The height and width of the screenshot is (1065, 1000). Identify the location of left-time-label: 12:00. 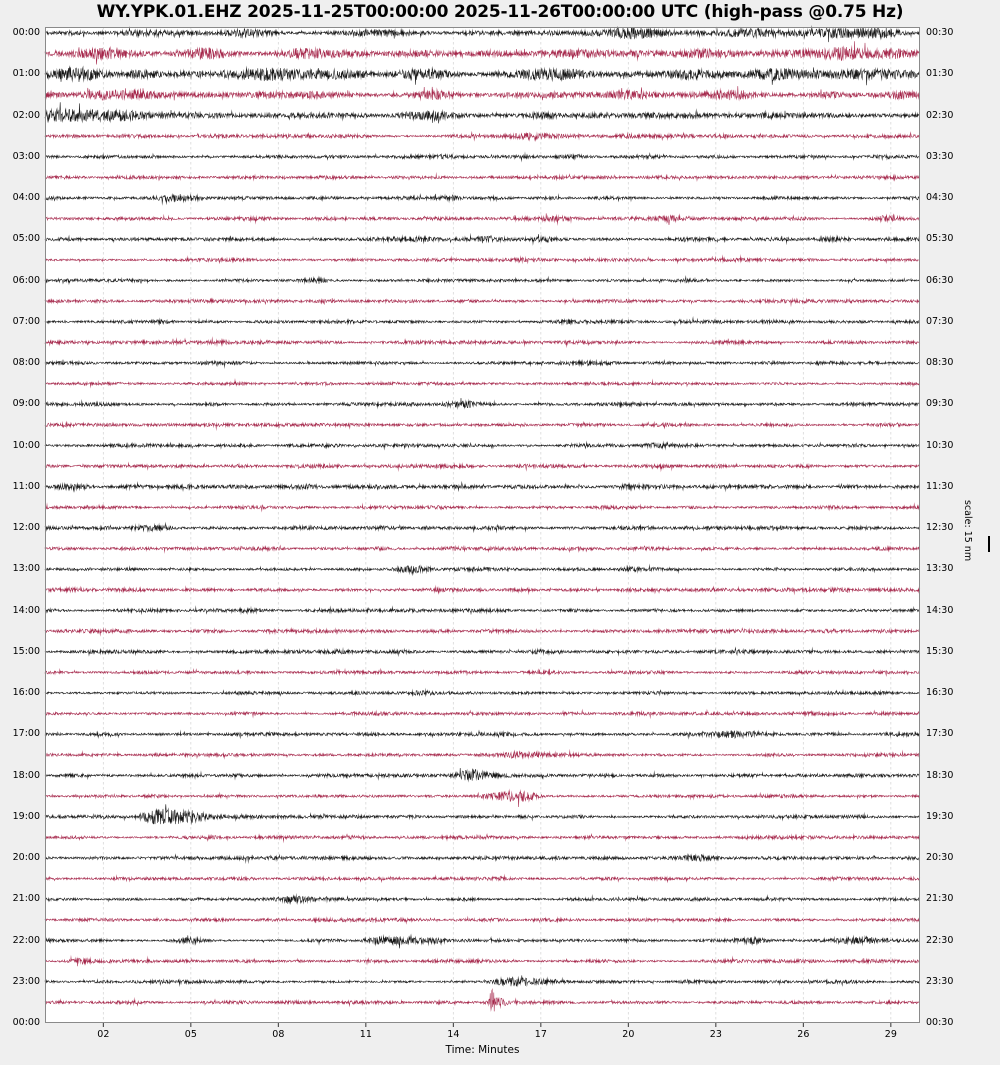
(26, 527).